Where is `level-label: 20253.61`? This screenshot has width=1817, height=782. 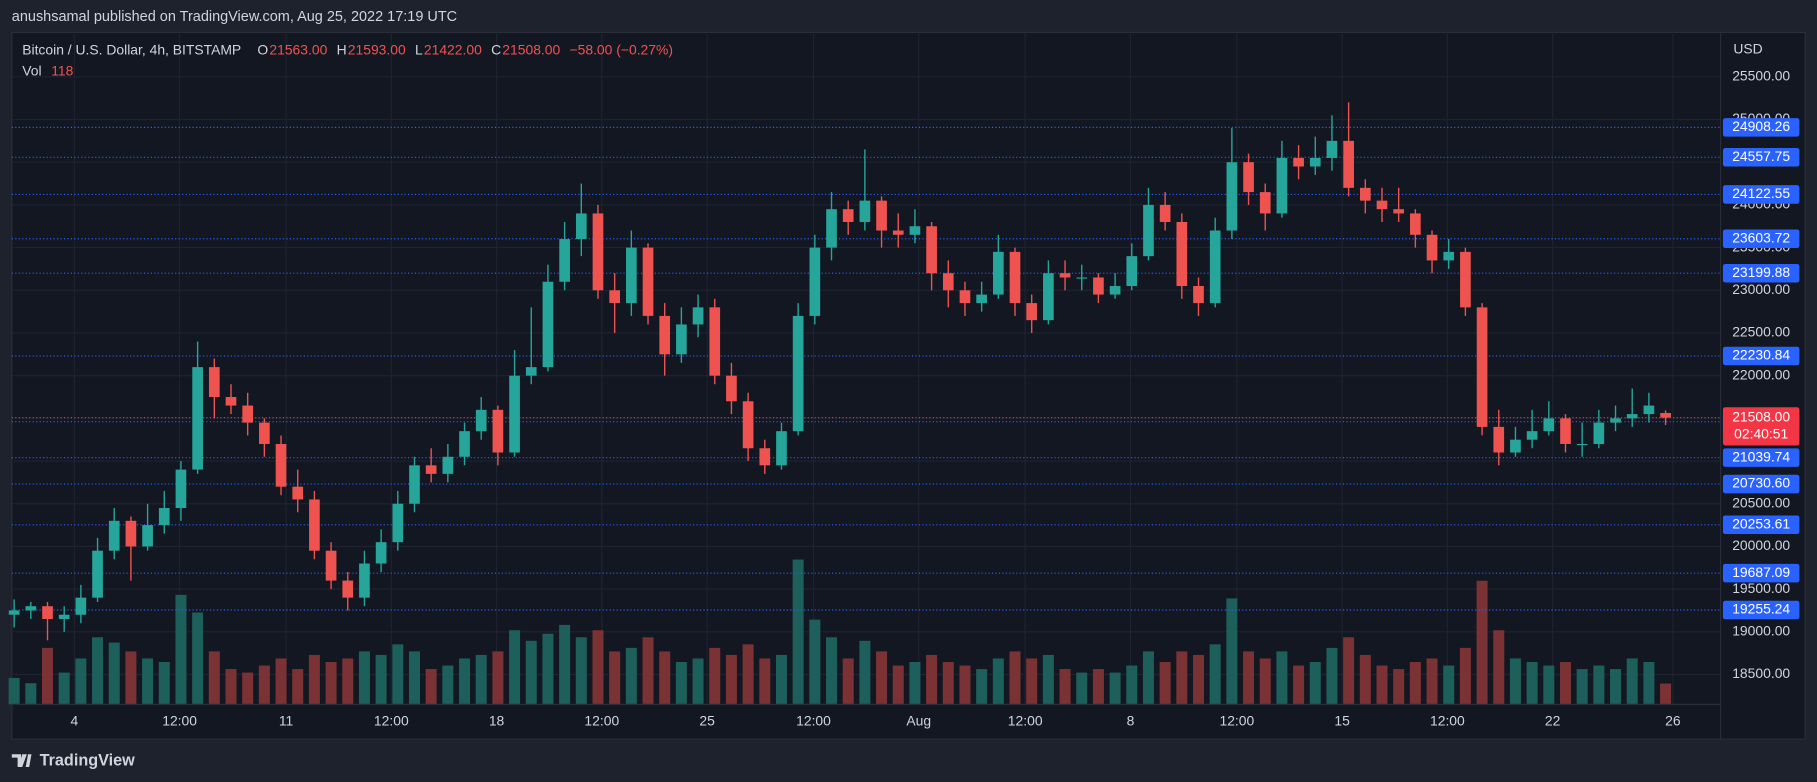 level-label: 20253.61 is located at coordinates (1761, 523).